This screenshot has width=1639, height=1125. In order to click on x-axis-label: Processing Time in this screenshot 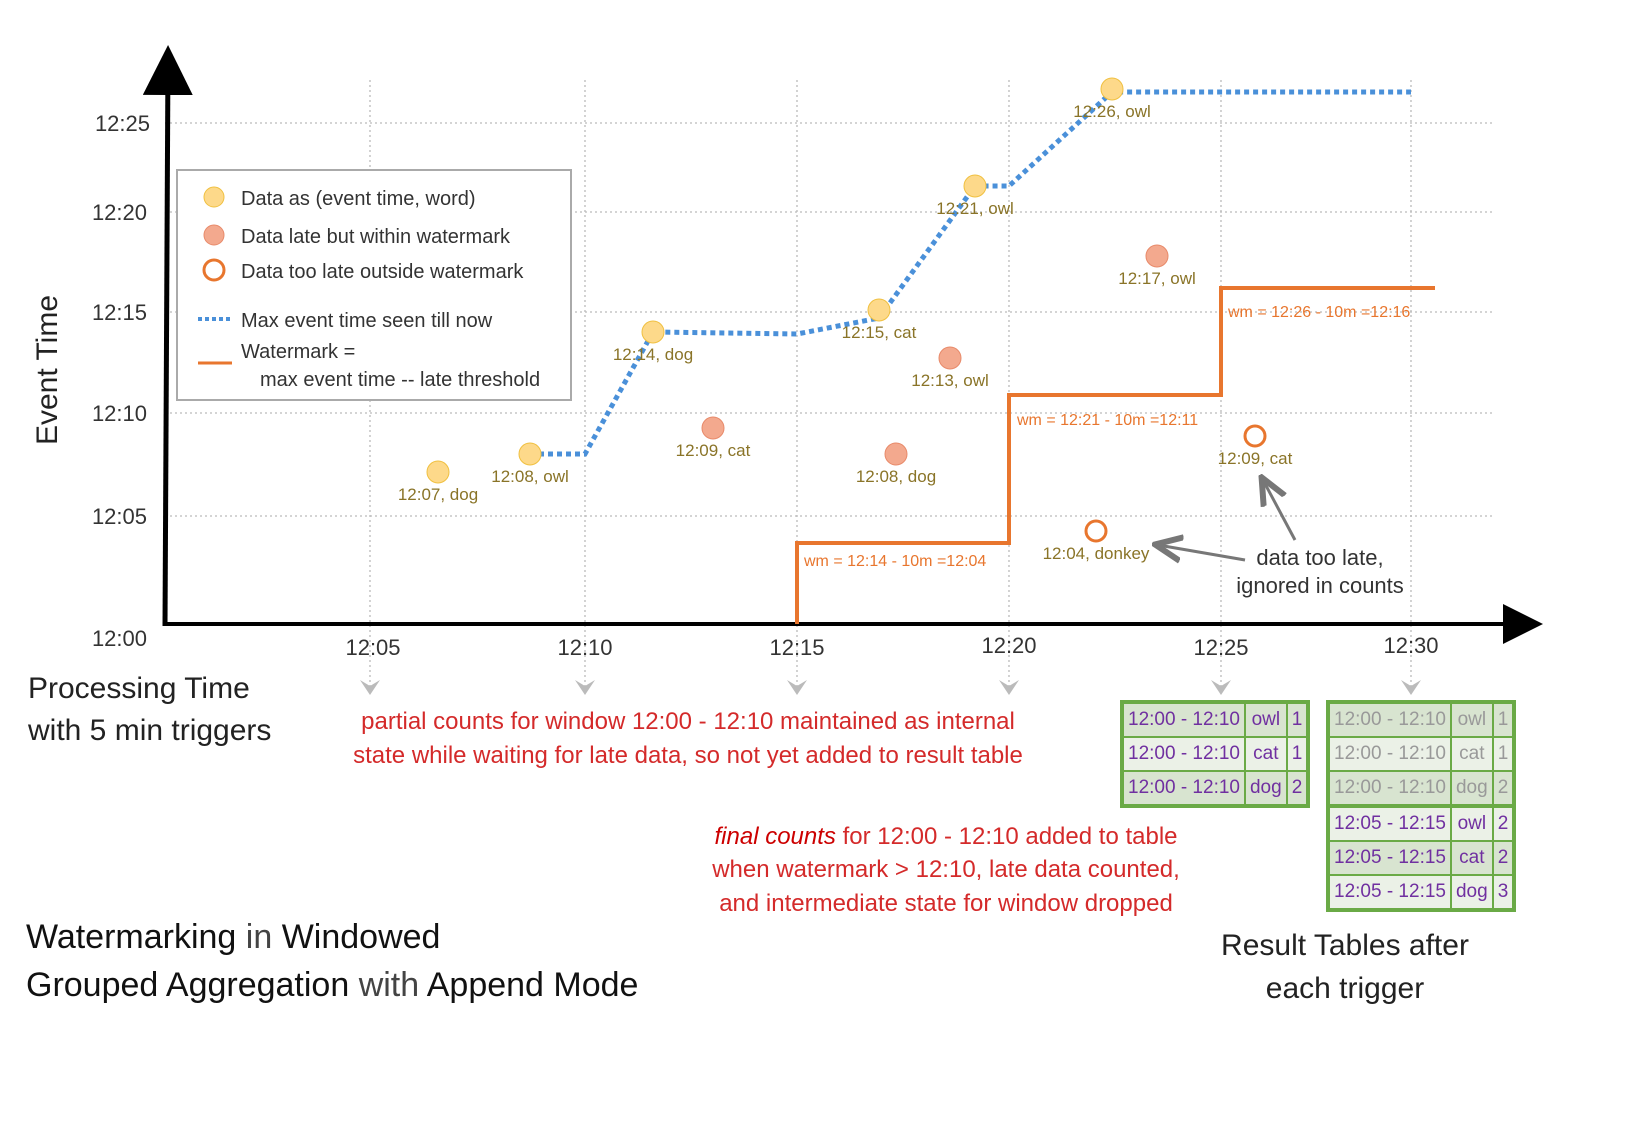, I will do `click(139, 688)`.